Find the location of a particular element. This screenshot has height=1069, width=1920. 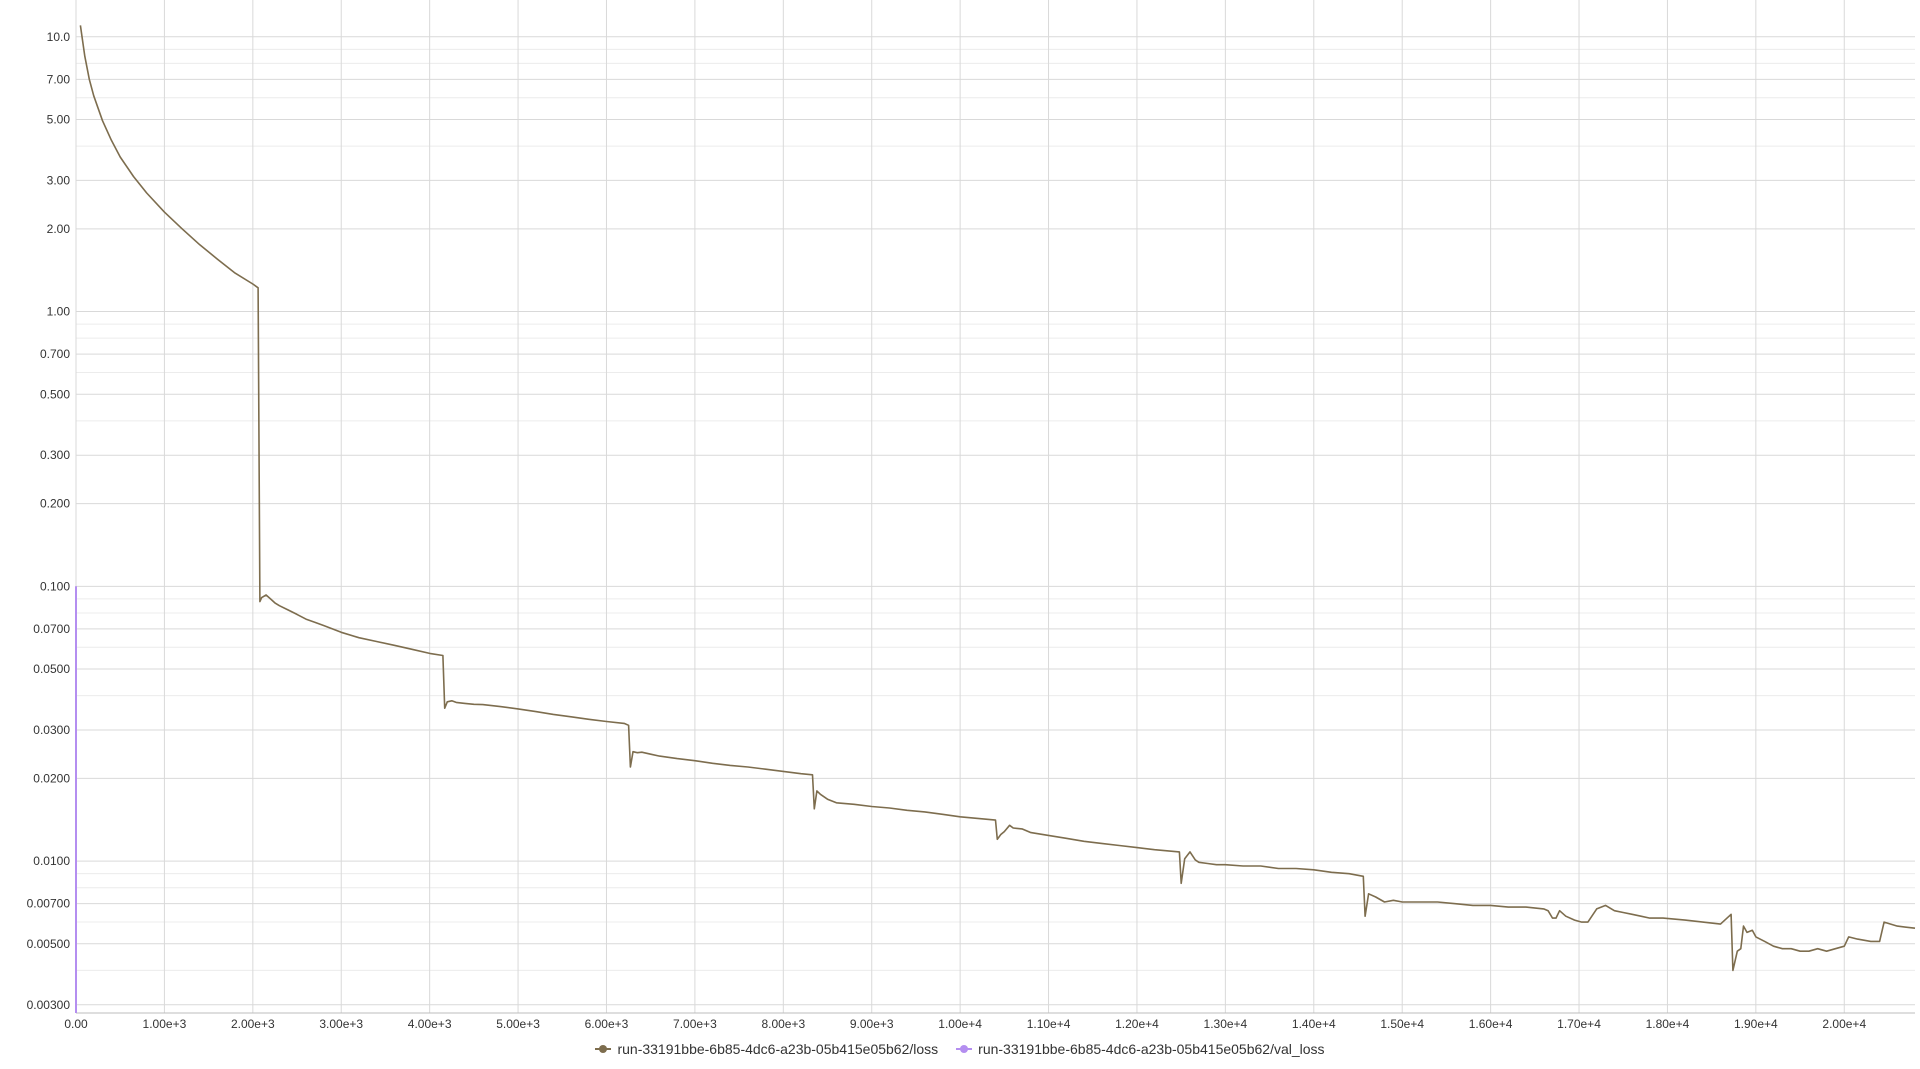

x-tick-label: 1.90e+4 is located at coordinates (1756, 1024).